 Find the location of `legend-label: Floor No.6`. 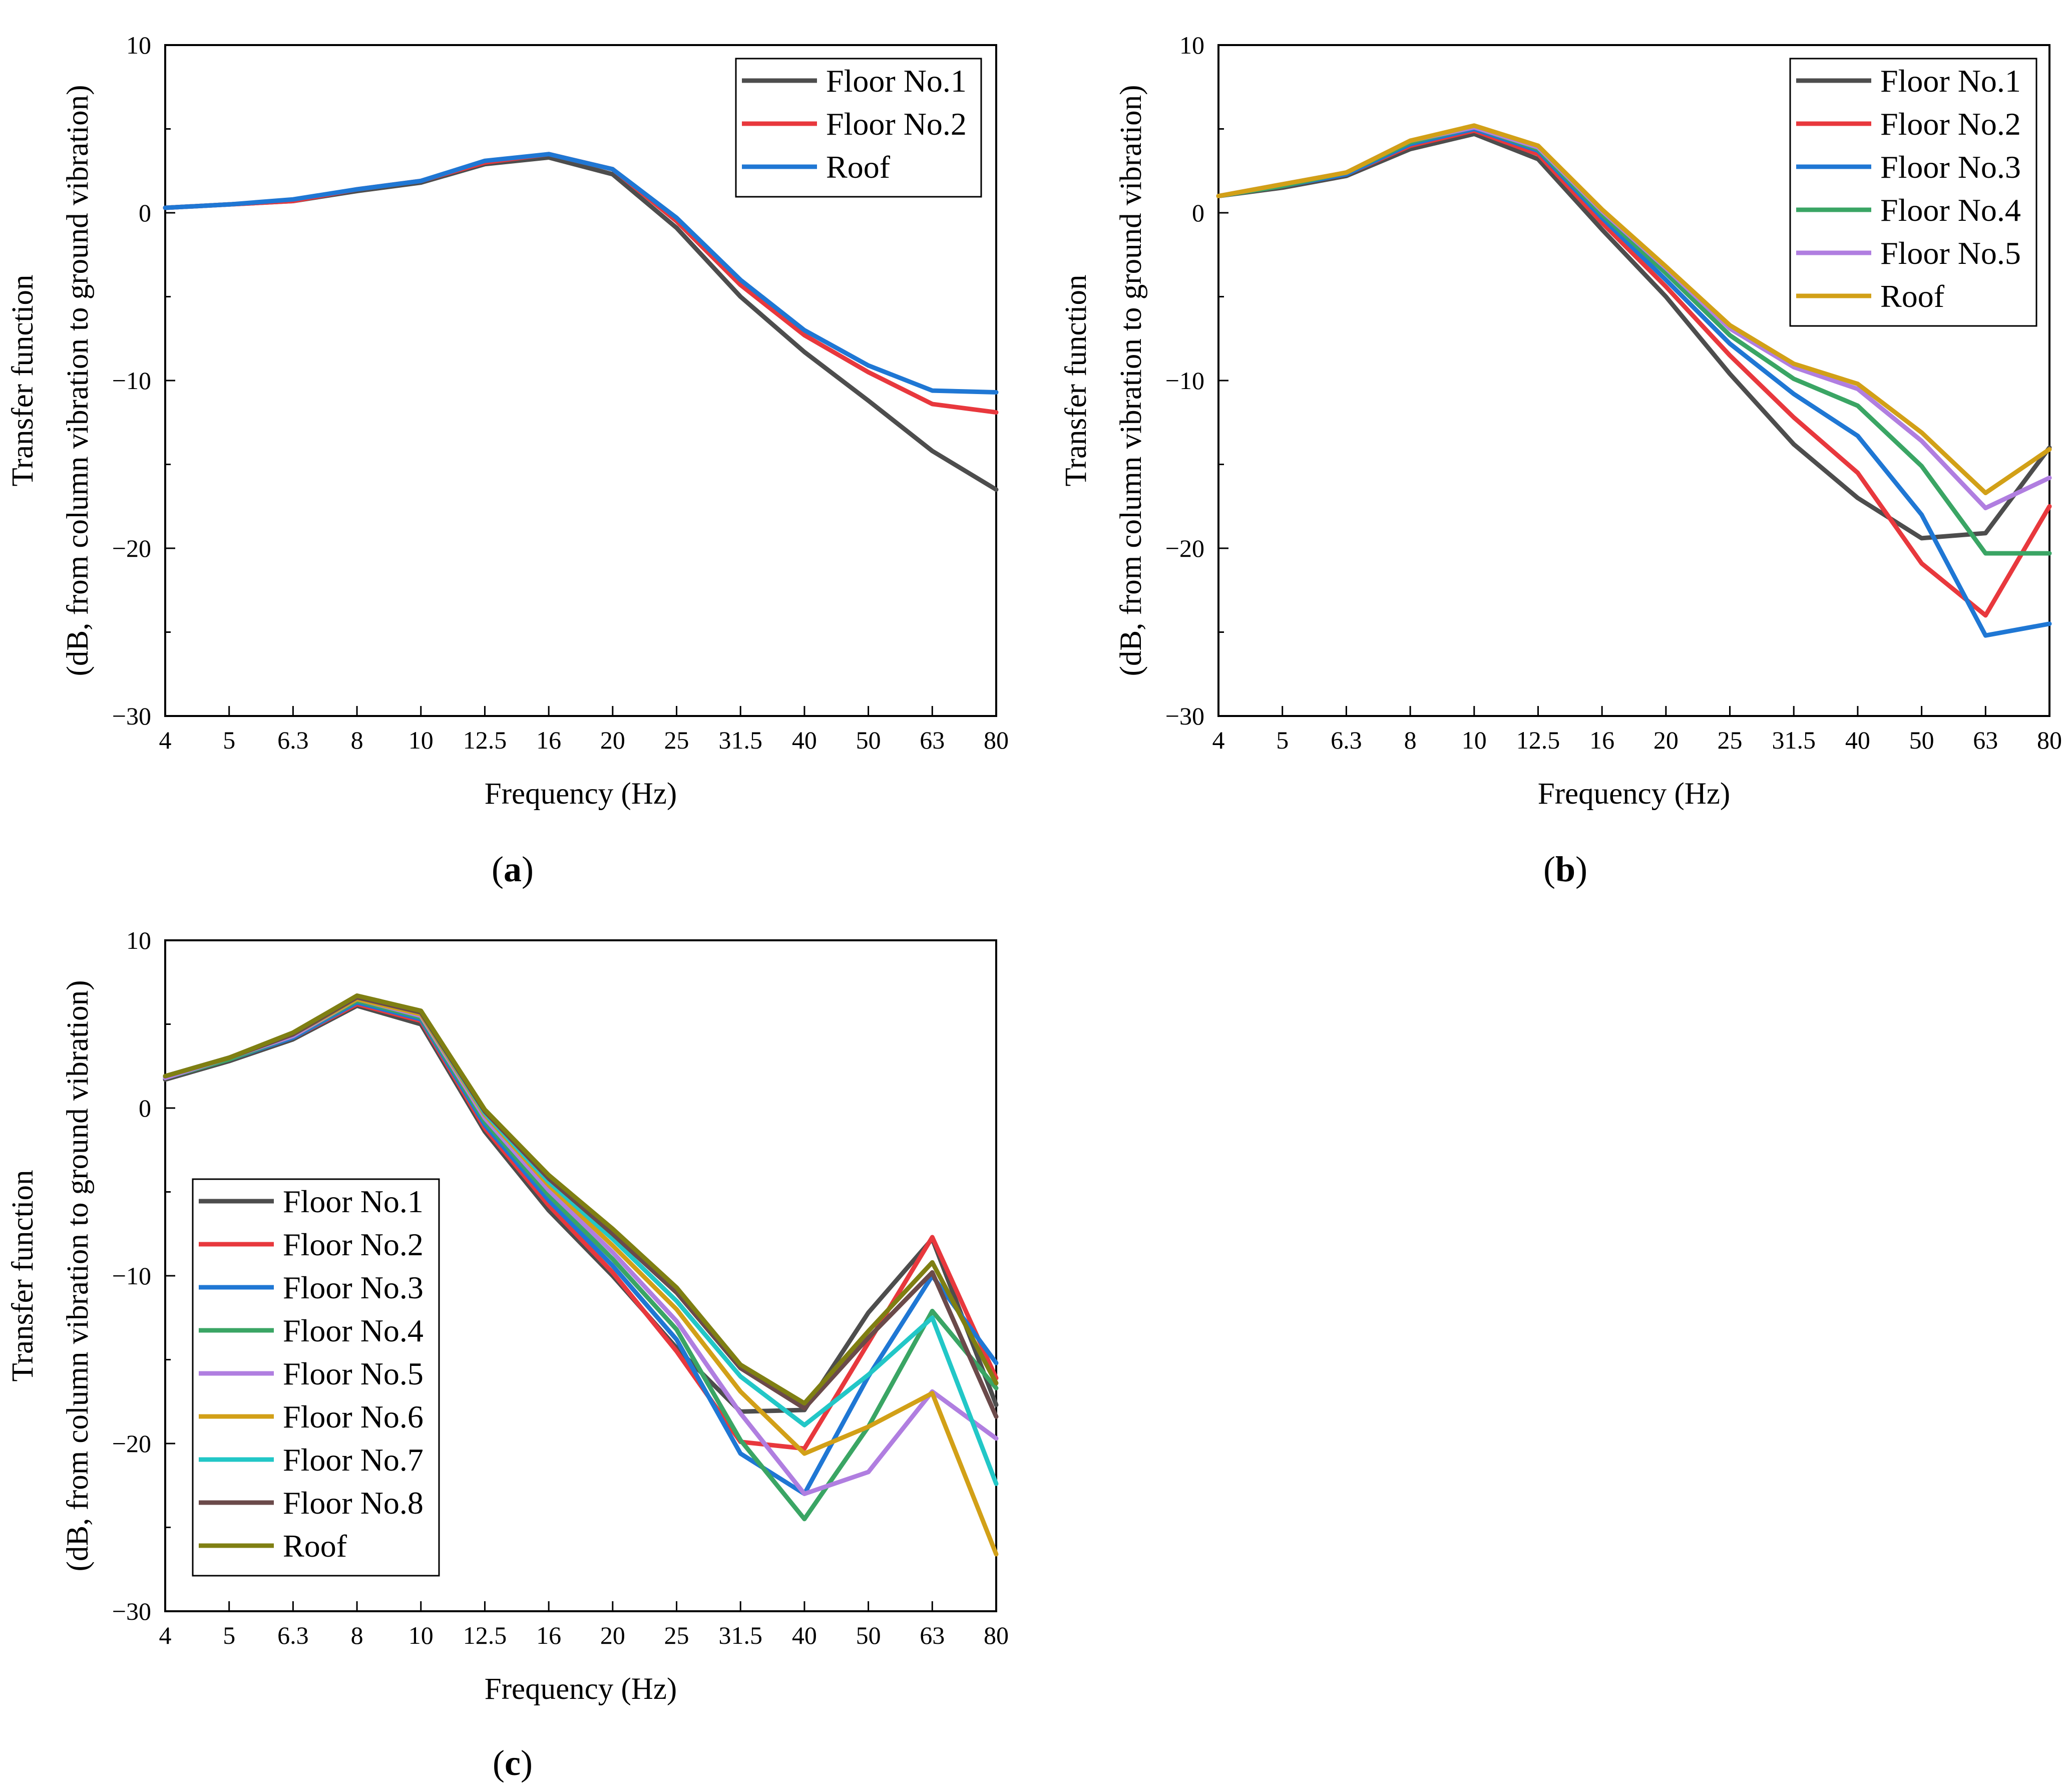

legend-label: Floor No.6 is located at coordinates (354, 1417).